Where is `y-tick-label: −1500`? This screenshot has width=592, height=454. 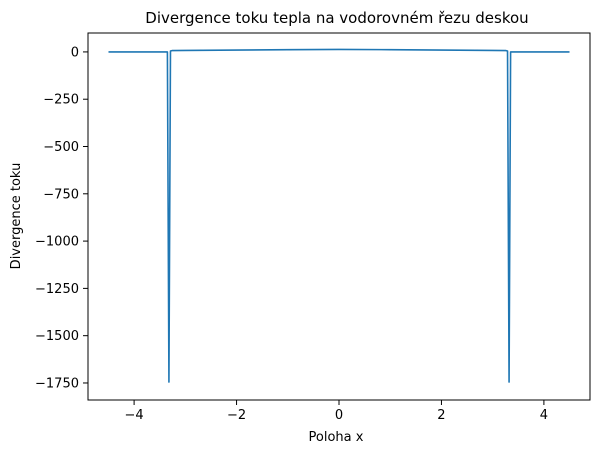
y-tick-label: −1500 is located at coordinates (57, 336).